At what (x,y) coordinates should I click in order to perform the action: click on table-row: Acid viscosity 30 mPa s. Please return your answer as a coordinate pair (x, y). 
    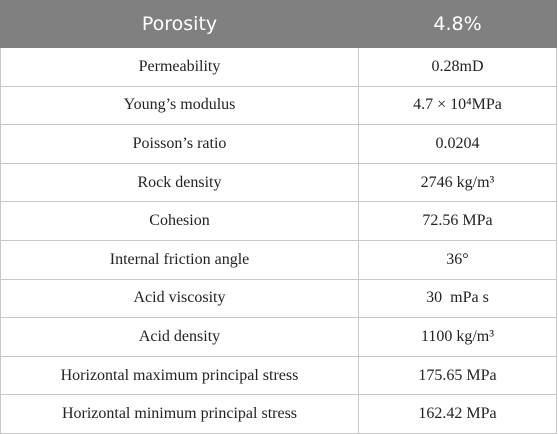
    Looking at the image, I should click on (278, 298).